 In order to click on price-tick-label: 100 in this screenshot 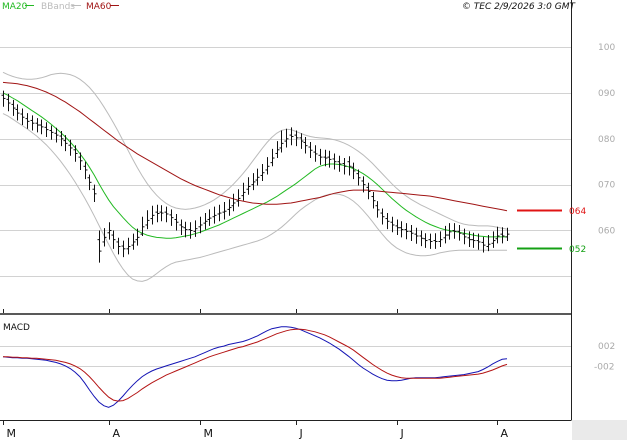, I will do `click(606, 48)`.